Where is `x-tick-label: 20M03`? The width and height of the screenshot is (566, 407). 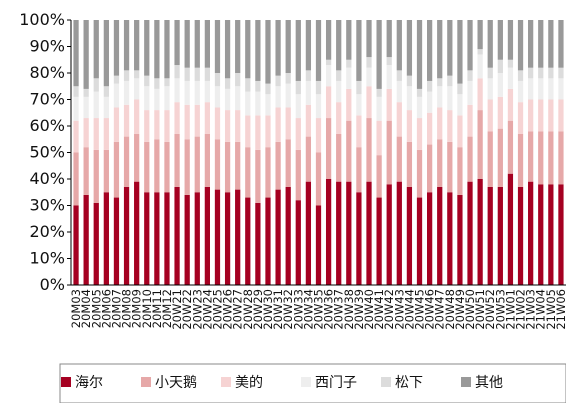
x-tick-label: 20M03 is located at coordinates (76, 308).